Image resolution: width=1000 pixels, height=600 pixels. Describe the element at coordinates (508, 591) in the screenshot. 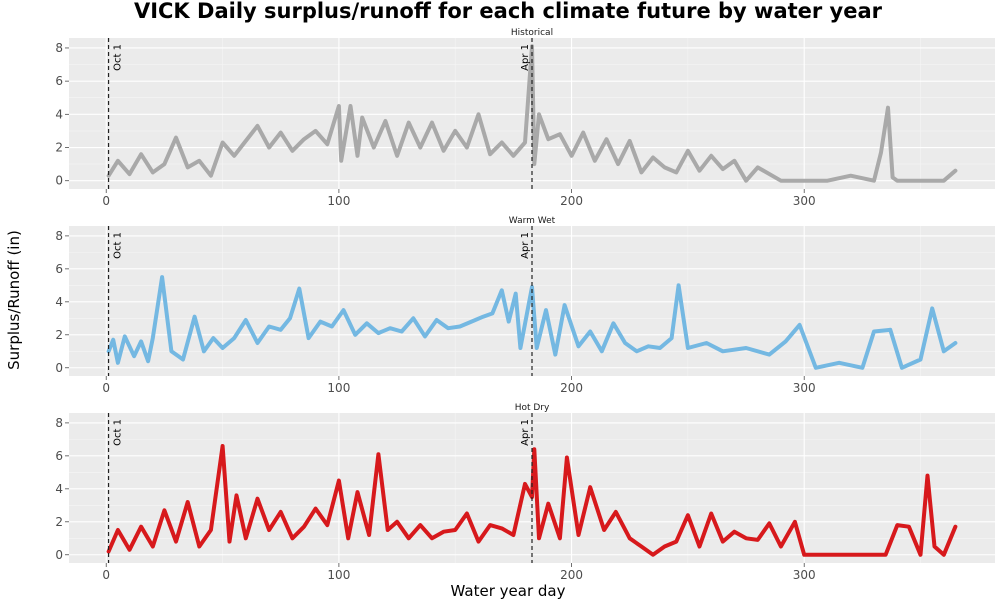

I see `x-axis-label: Water year day` at that location.